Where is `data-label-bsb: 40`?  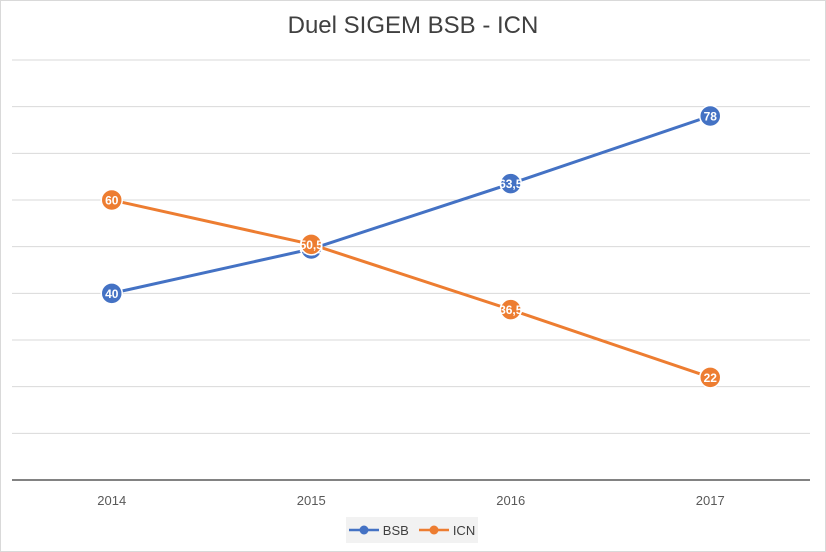 data-label-bsb: 40 is located at coordinates (112, 294).